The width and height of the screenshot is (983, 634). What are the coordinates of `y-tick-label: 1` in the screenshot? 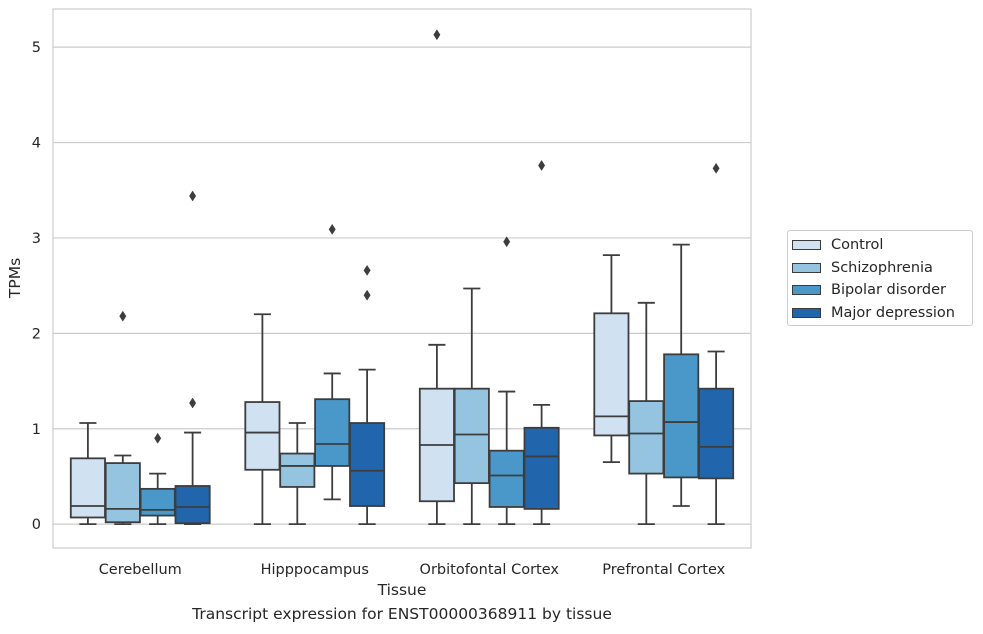 It's located at (36, 430).